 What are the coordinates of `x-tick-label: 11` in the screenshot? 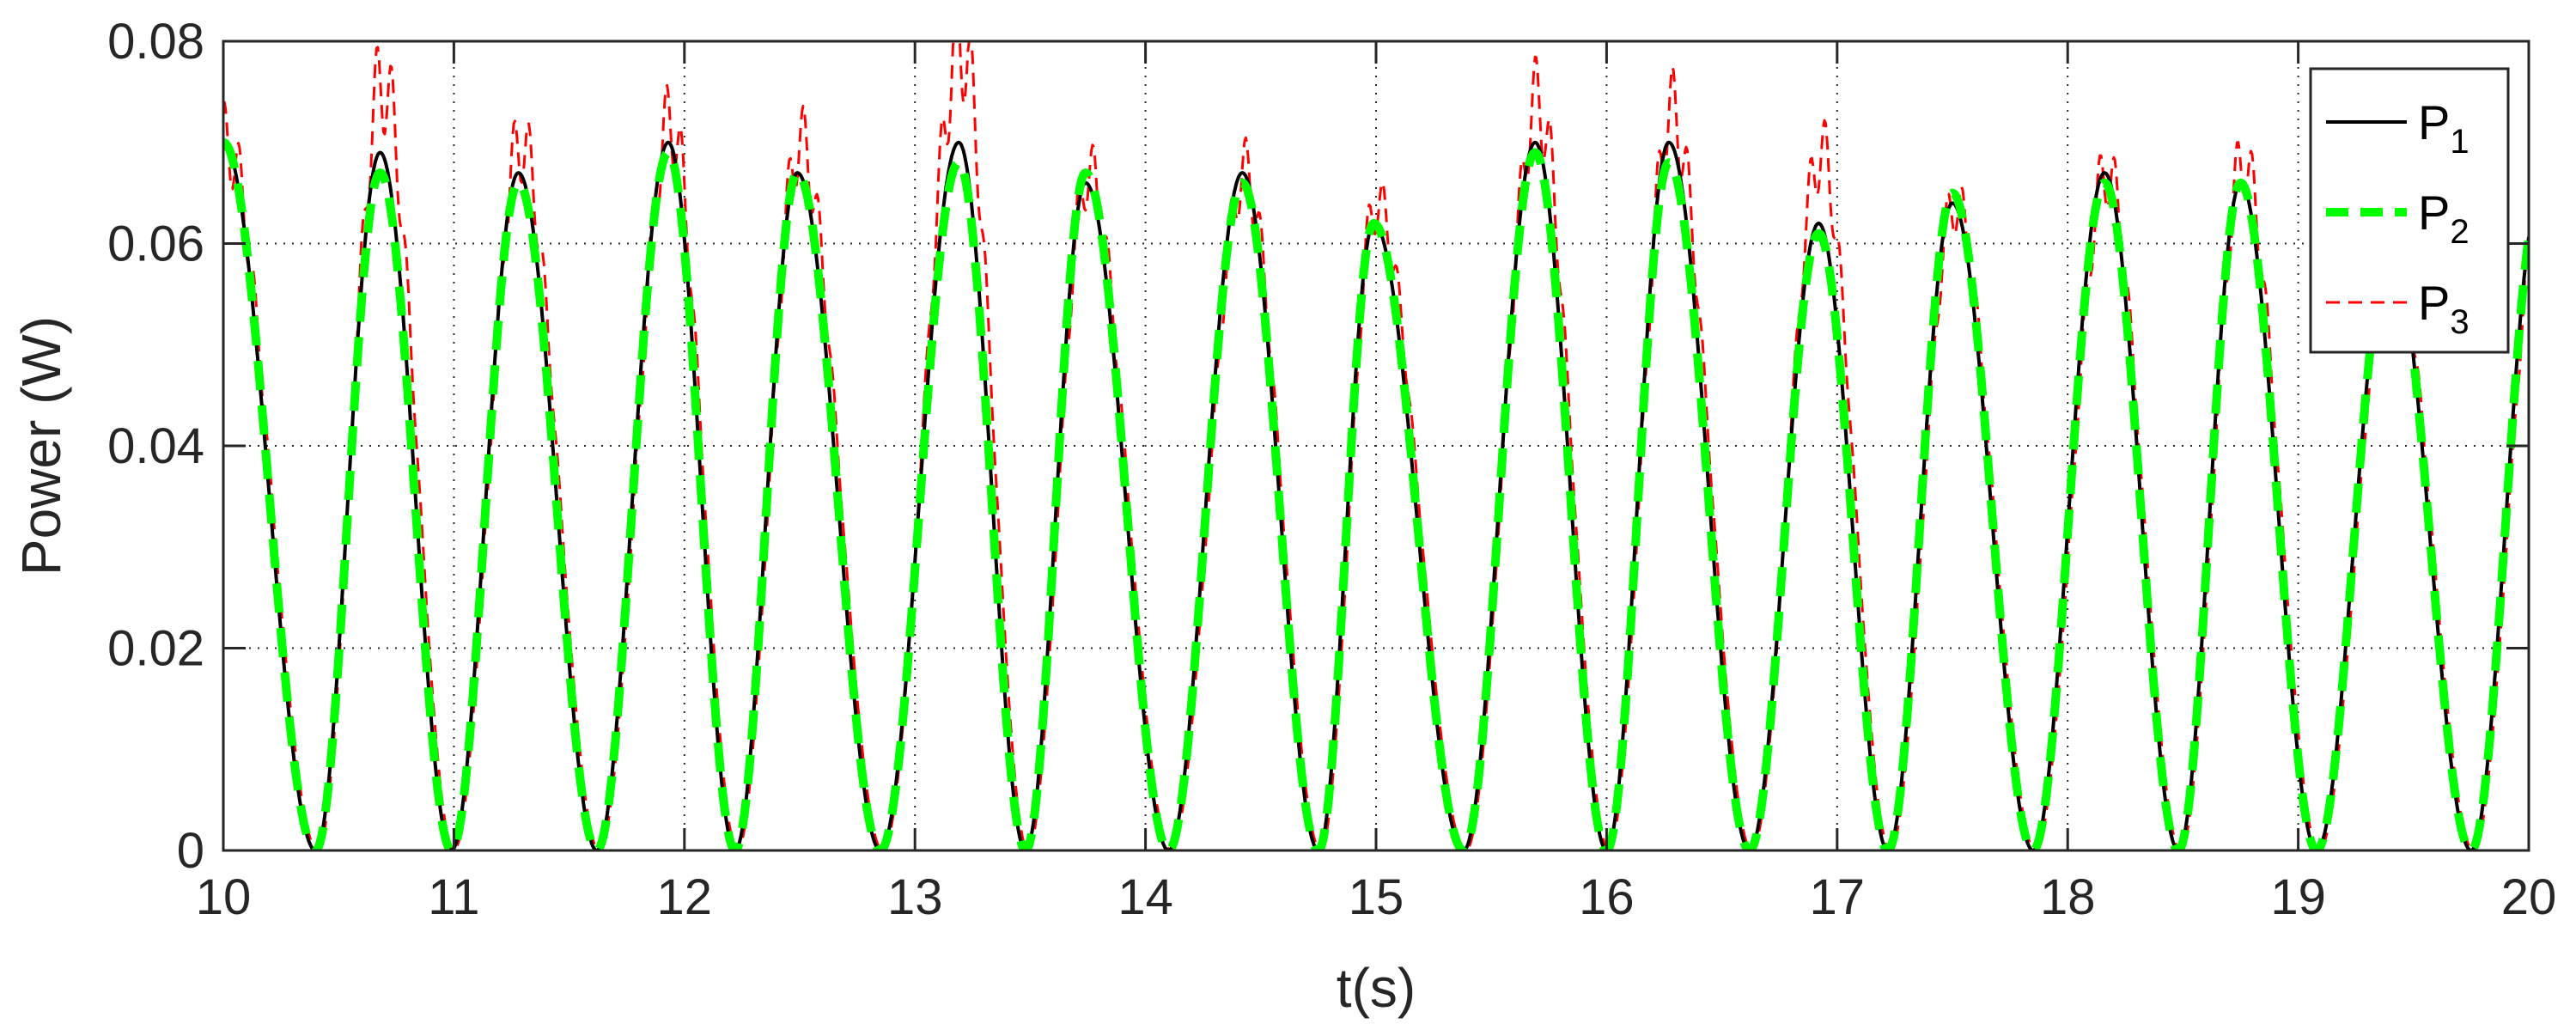 It's located at (453, 897).